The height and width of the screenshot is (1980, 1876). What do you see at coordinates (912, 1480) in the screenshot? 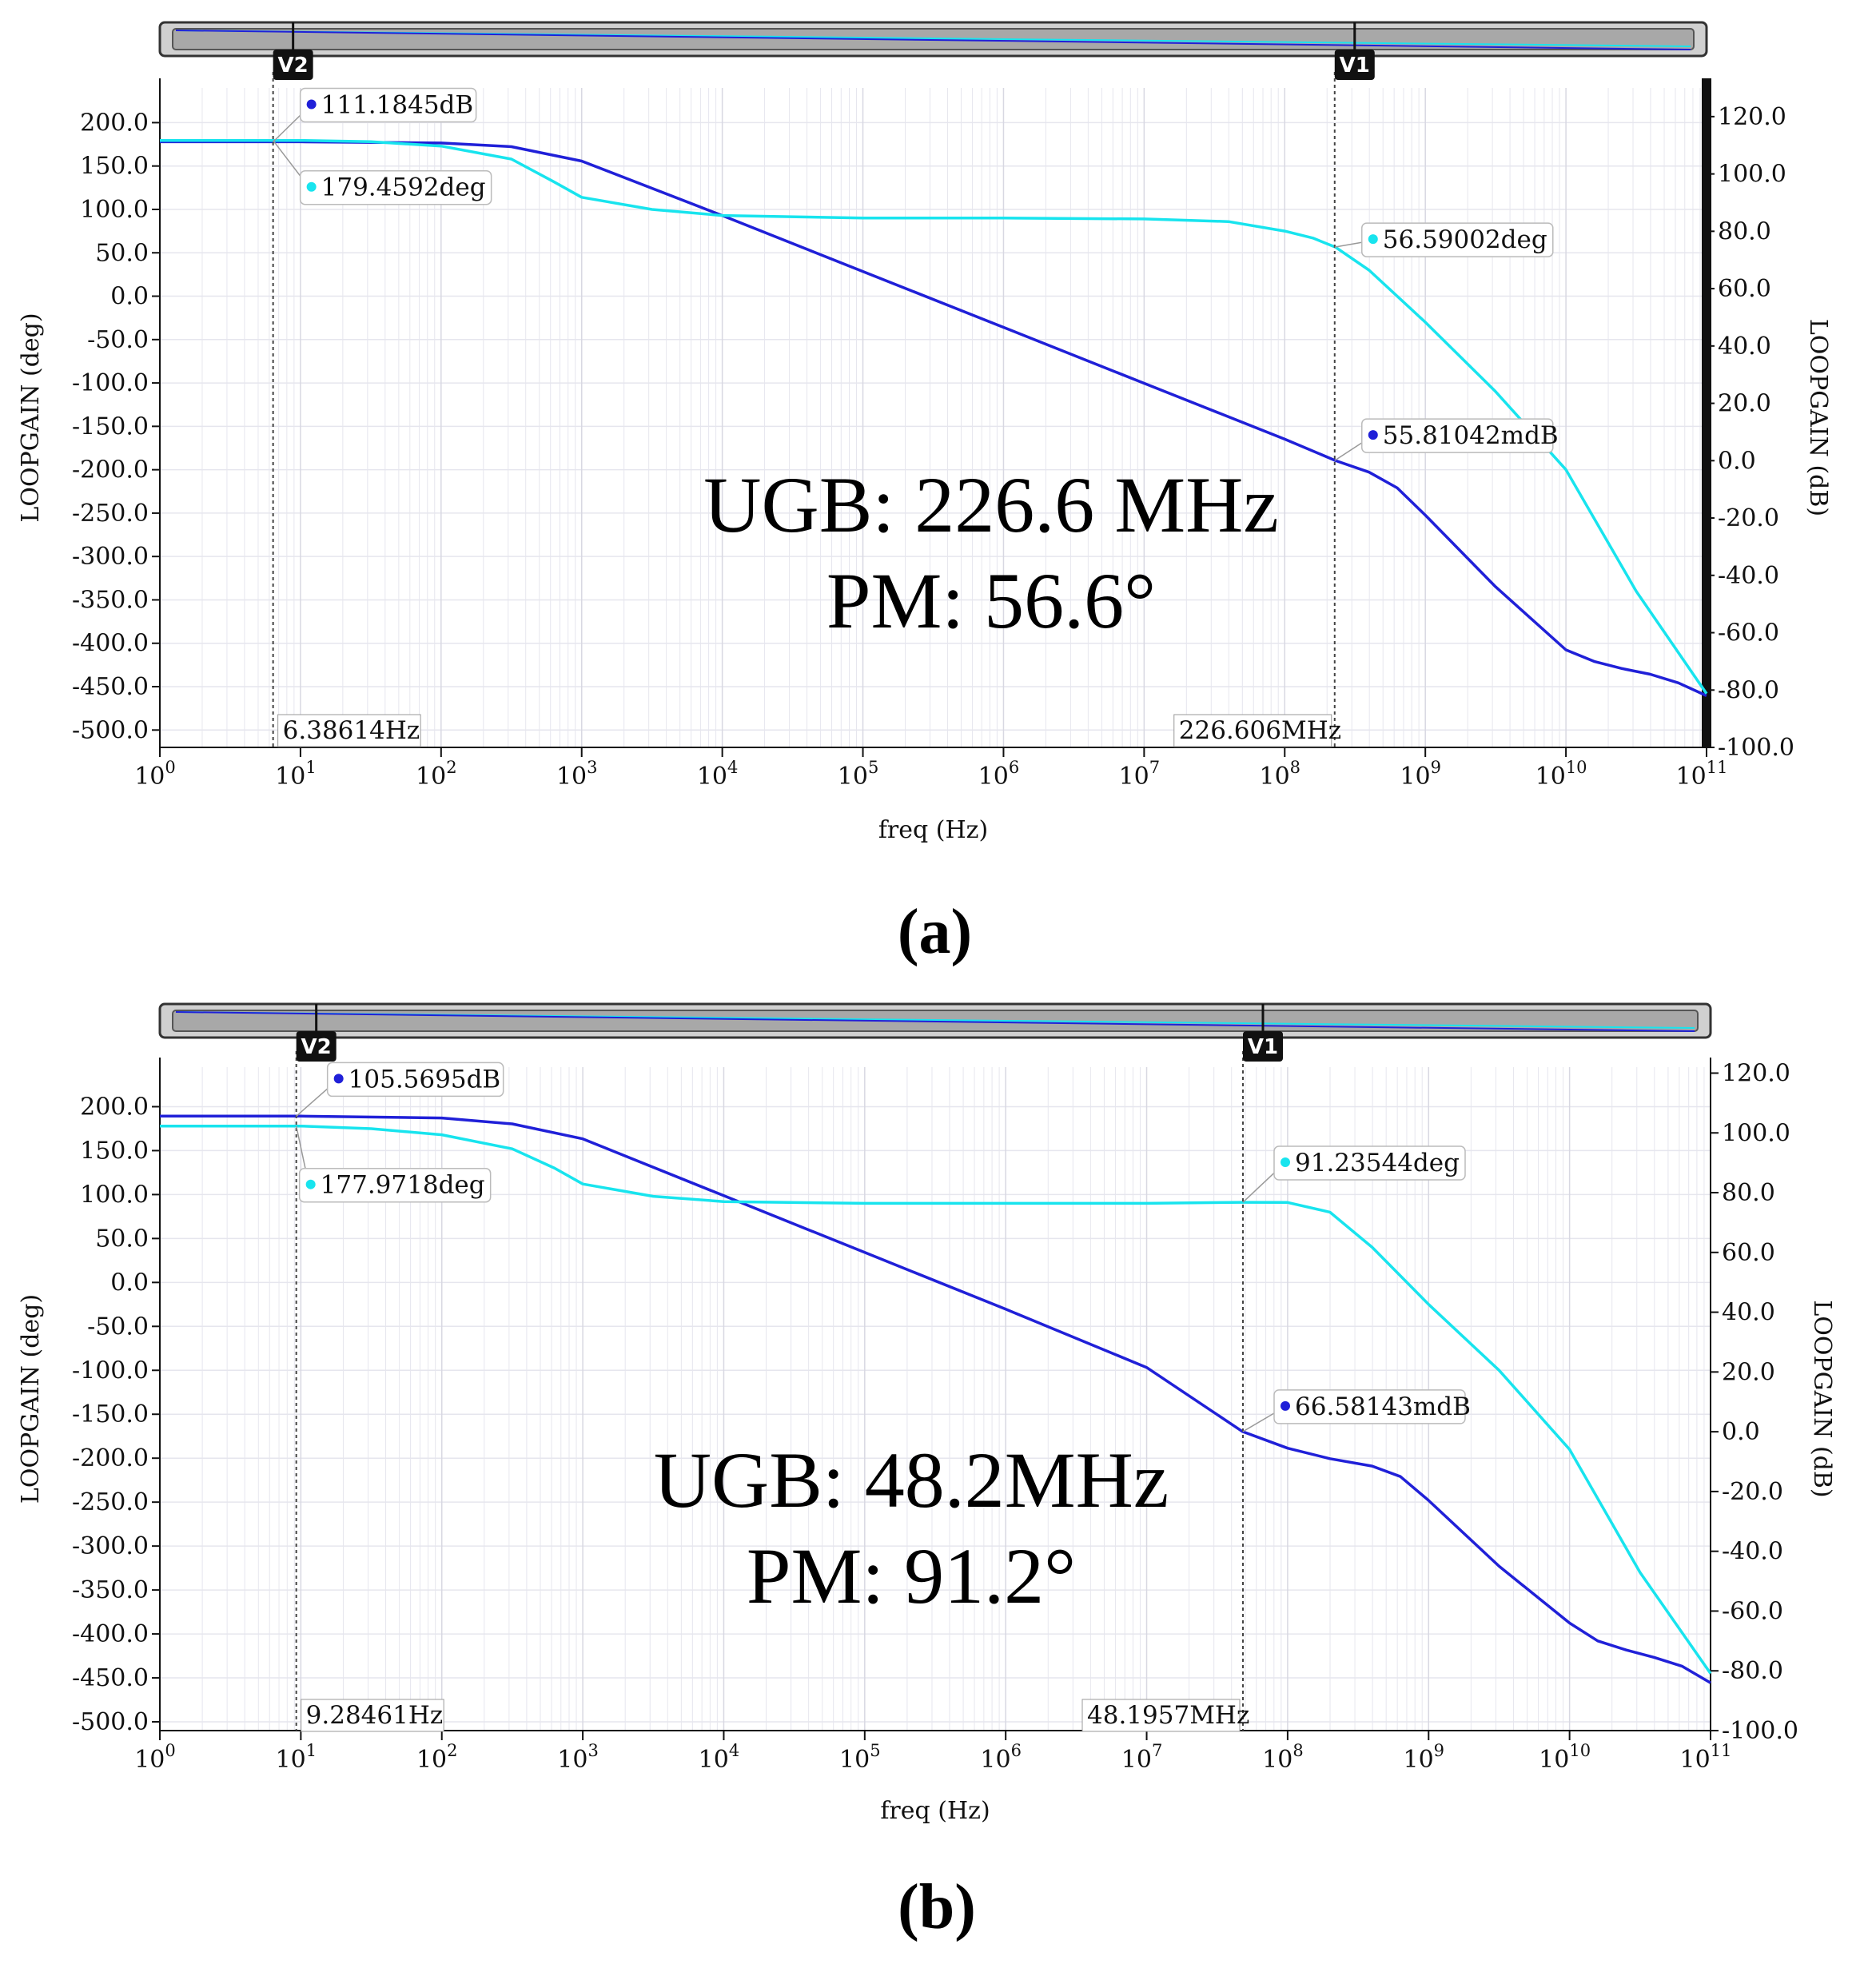
I see `ugb-annotation: UGB: 48.2MHz` at bounding box center [912, 1480].